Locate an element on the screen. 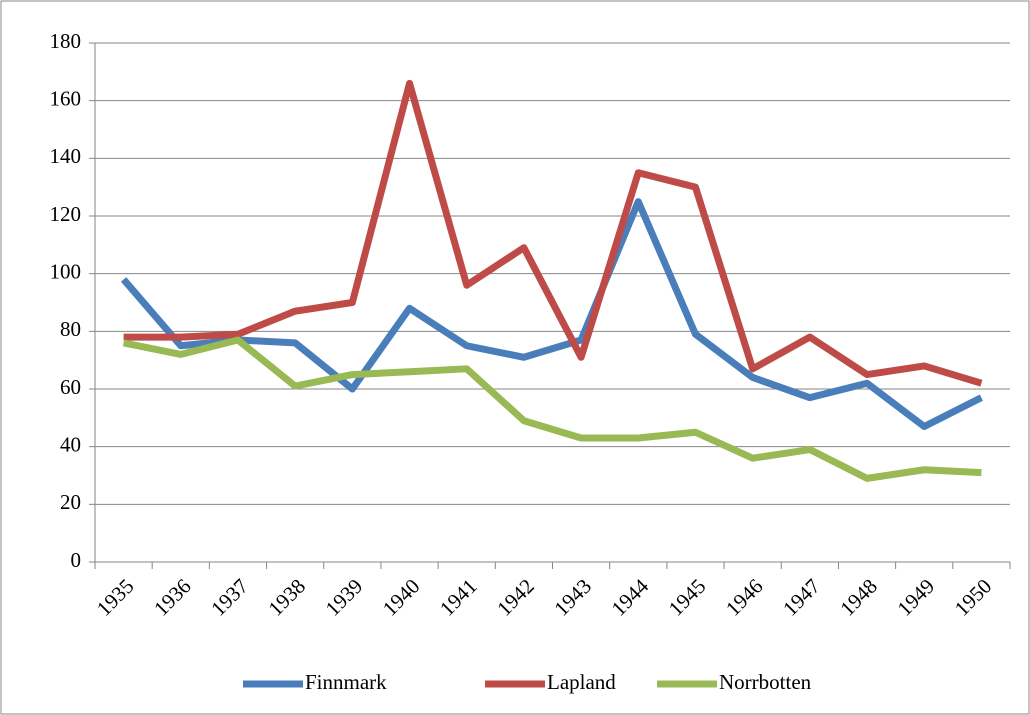  y-tick-label: 140 is located at coordinates (66, 156).